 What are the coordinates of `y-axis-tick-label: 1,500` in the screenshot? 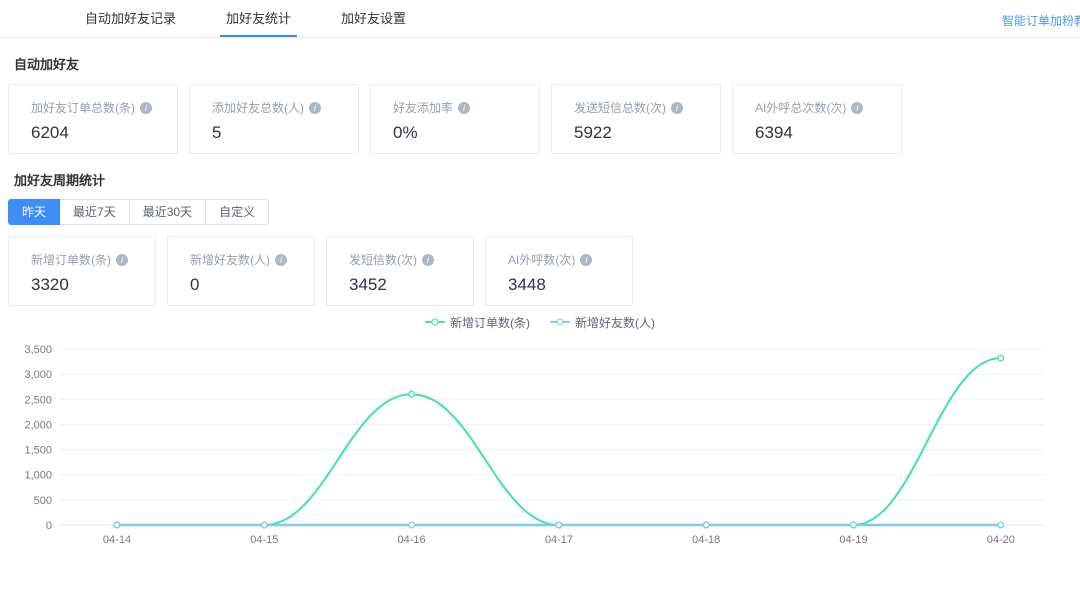 It's located at (38, 451).